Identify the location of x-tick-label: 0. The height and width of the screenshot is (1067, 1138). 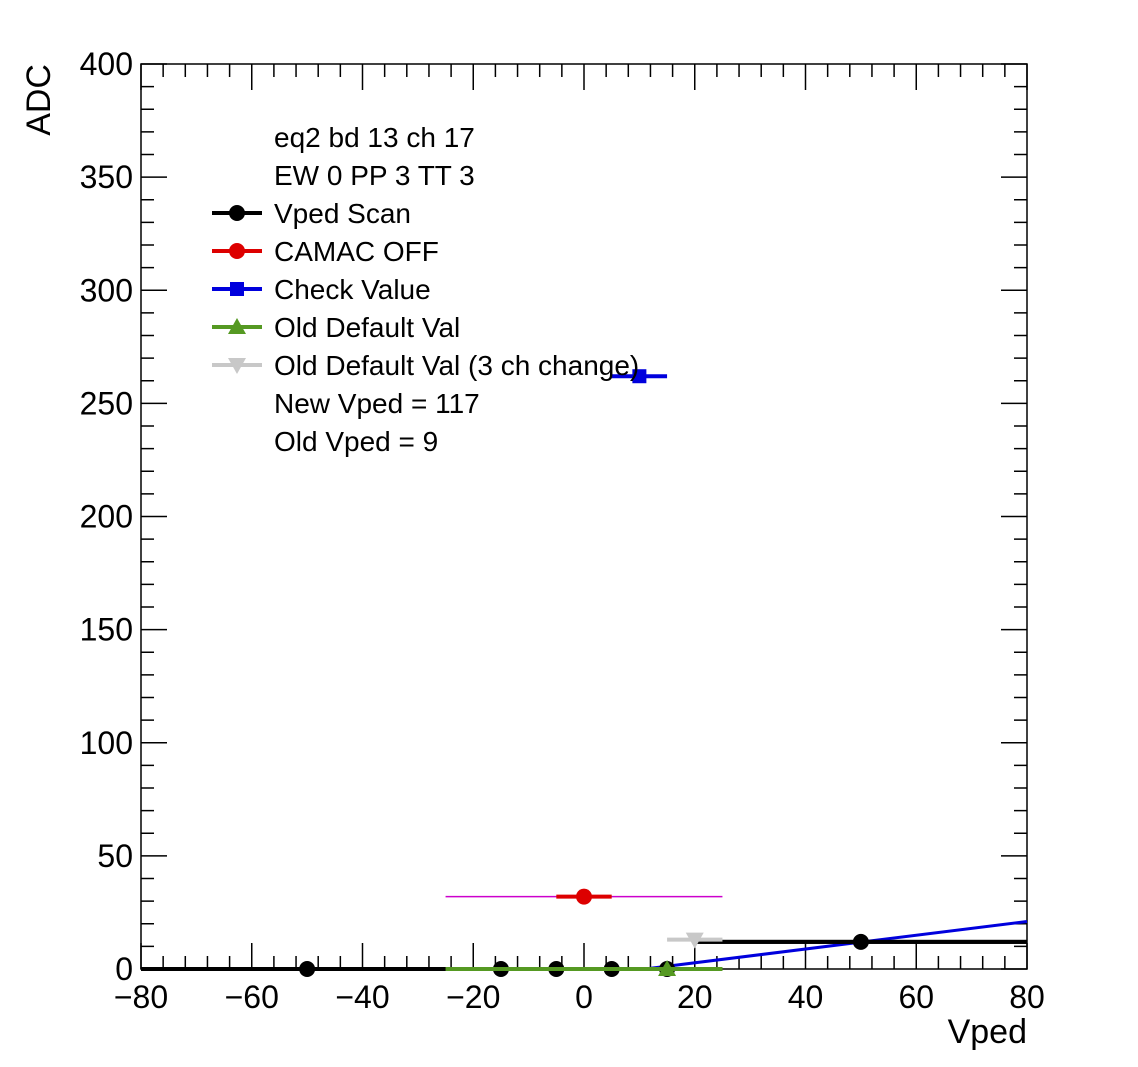
(584, 997).